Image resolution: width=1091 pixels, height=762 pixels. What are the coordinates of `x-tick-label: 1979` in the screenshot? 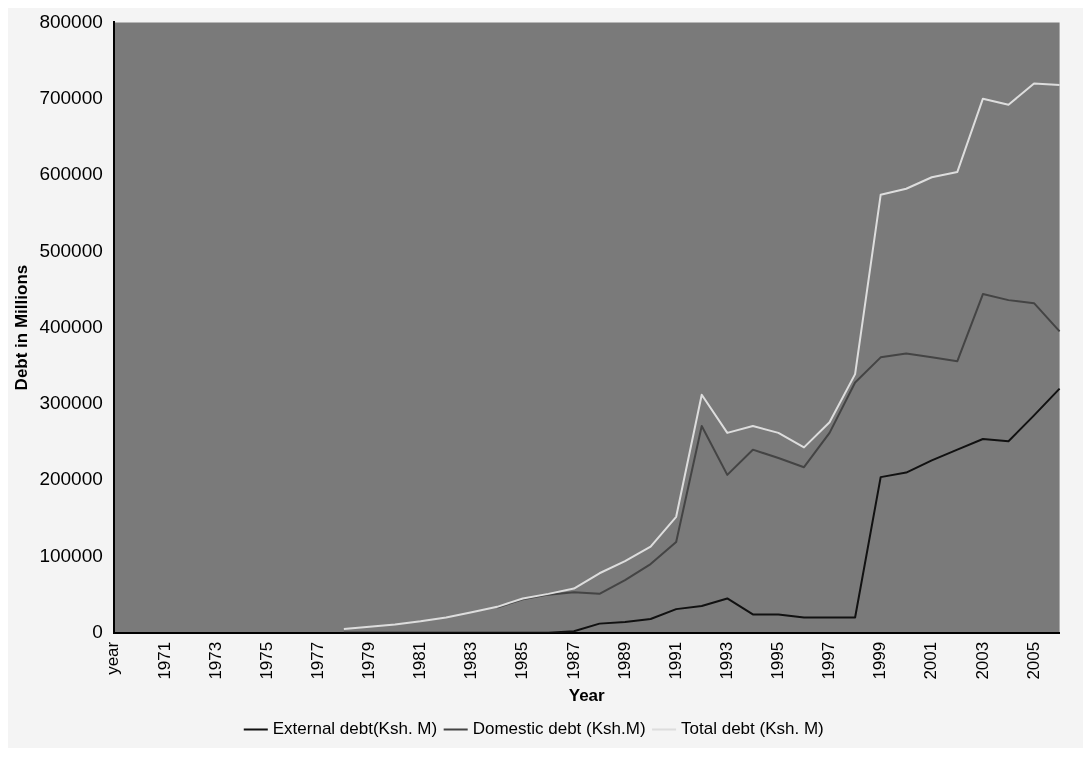 It's located at (369, 660).